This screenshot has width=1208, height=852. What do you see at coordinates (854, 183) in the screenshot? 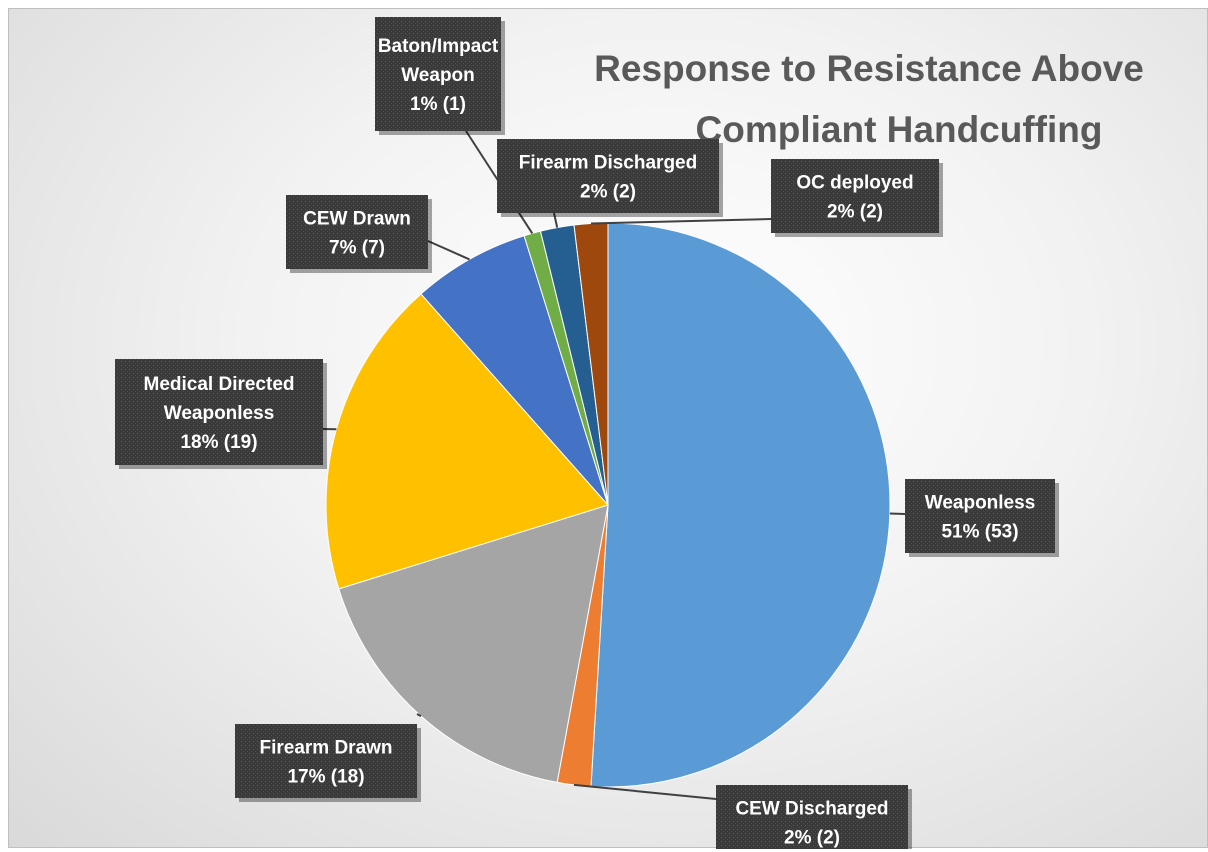
I see `data-label-text: OC deployed` at bounding box center [854, 183].